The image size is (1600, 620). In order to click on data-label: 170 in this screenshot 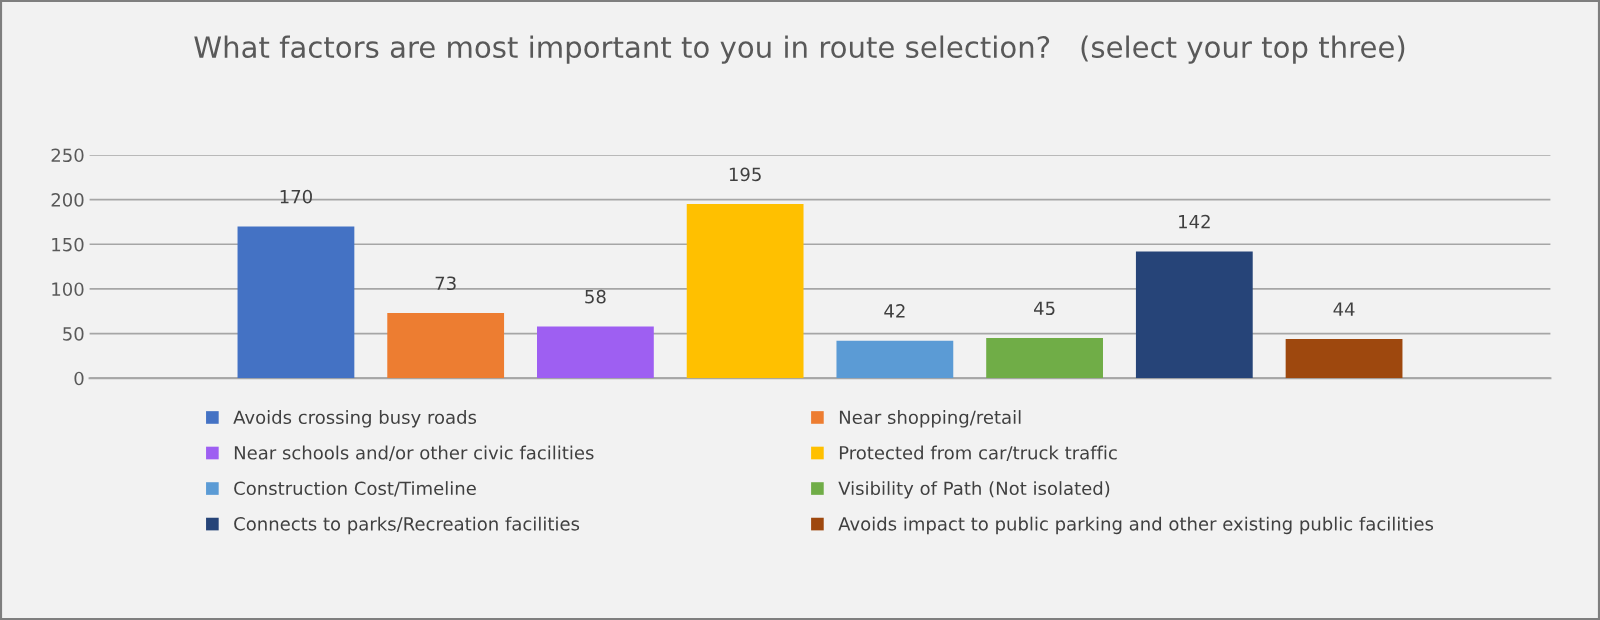, I will do `click(296, 196)`.